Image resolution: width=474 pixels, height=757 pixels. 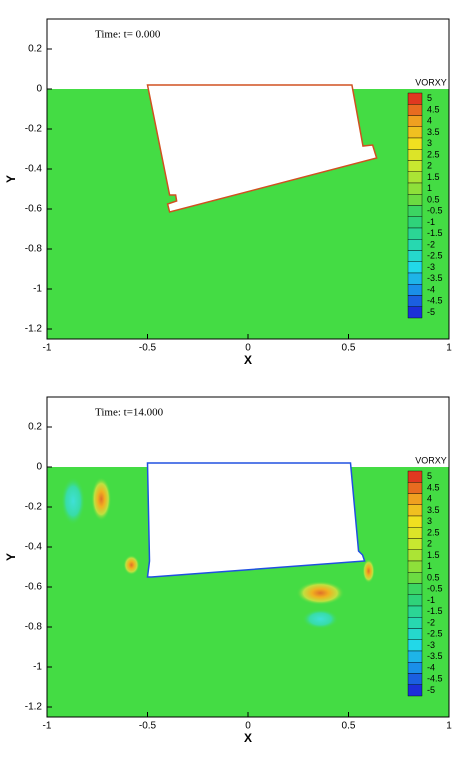 What do you see at coordinates (34, 169) in the screenshot?
I see `y-tick-label: -0.4` at bounding box center [34, 169].